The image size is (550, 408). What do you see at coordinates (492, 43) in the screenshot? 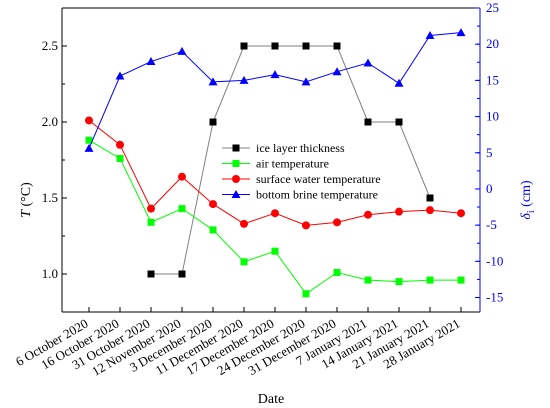
I see `right-tick-label: 20` at bounding box center [492, 43].